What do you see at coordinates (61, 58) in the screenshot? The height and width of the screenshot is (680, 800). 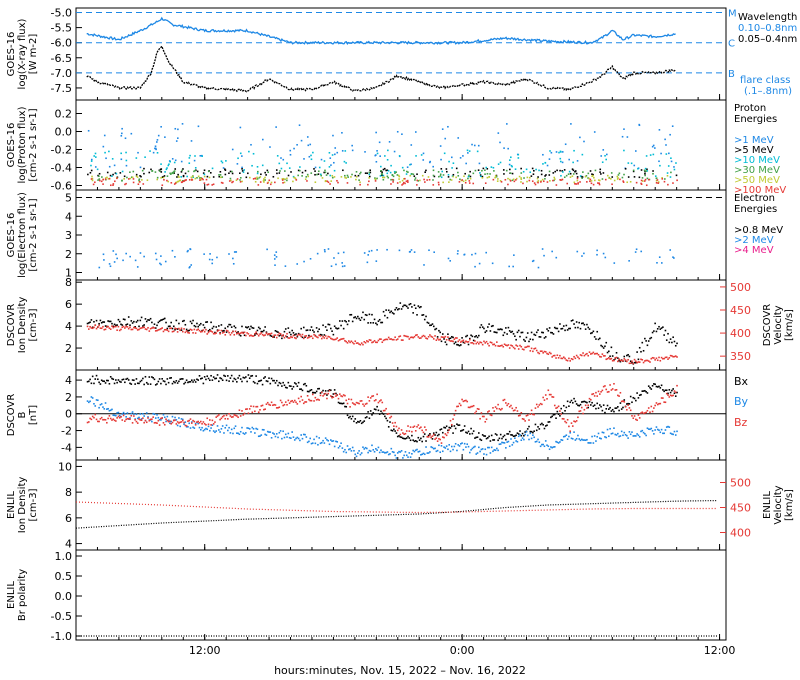 I see `y-tick-label: -6.5` at bounding box center [61, 58].